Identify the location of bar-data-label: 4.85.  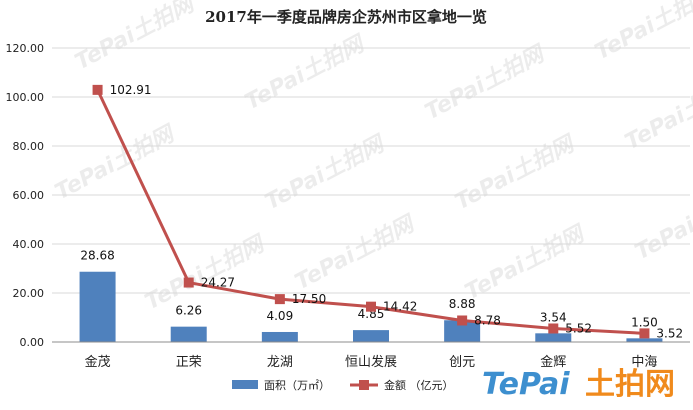
(371, 314).